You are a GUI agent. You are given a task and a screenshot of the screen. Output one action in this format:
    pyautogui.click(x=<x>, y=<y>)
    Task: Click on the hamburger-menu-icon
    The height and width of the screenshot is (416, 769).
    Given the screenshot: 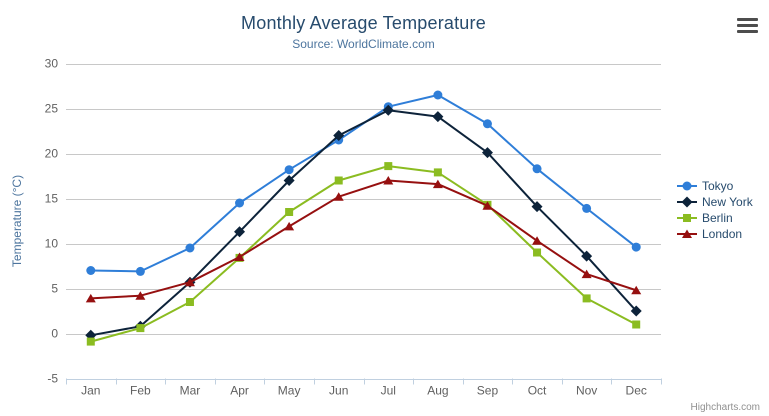 What is the action you would take?
    pyautogui.click(x=747, y=25)
    